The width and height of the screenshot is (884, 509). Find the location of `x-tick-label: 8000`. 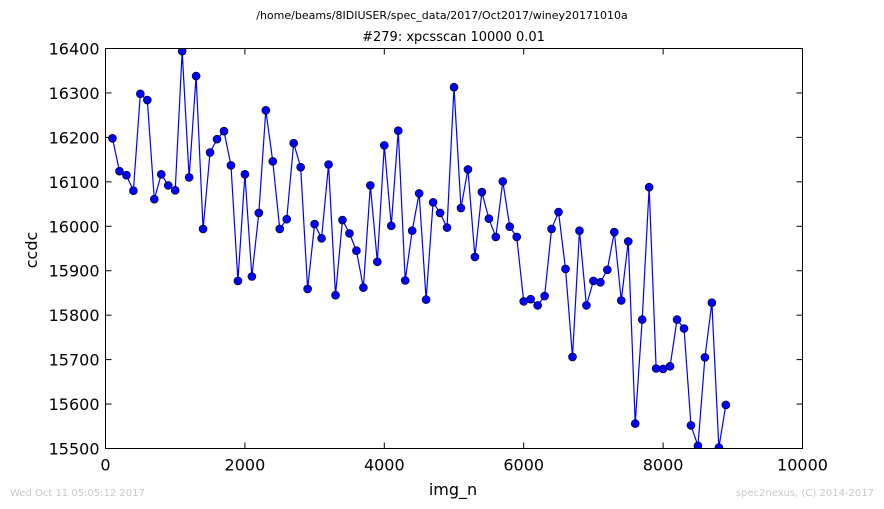

x-tick-label: 8000 is located at coordinates (663, 465).